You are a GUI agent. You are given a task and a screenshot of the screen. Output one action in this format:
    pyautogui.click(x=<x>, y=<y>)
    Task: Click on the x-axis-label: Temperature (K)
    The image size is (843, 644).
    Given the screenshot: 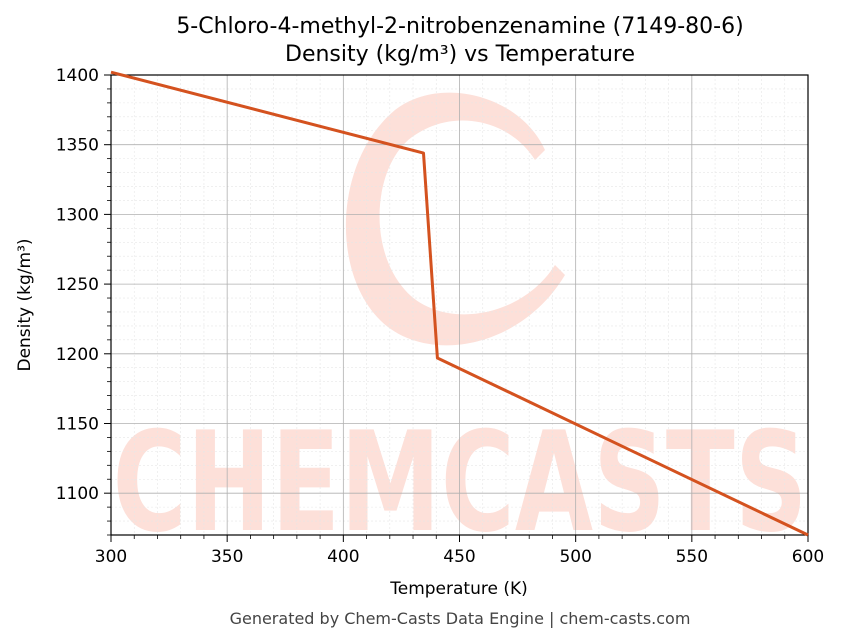 What is the action you would take?
    pyautogui.click(x=458, y=589)
    